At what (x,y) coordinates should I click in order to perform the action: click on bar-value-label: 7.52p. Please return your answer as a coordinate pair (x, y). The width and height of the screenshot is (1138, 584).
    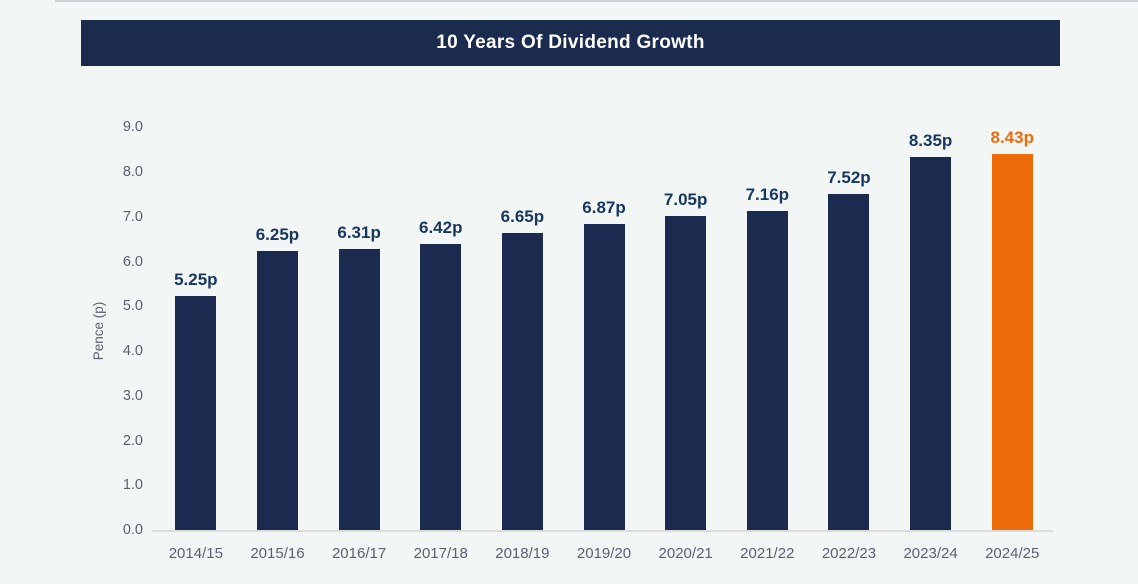
    Looking at the image, I should click on (849, 178).